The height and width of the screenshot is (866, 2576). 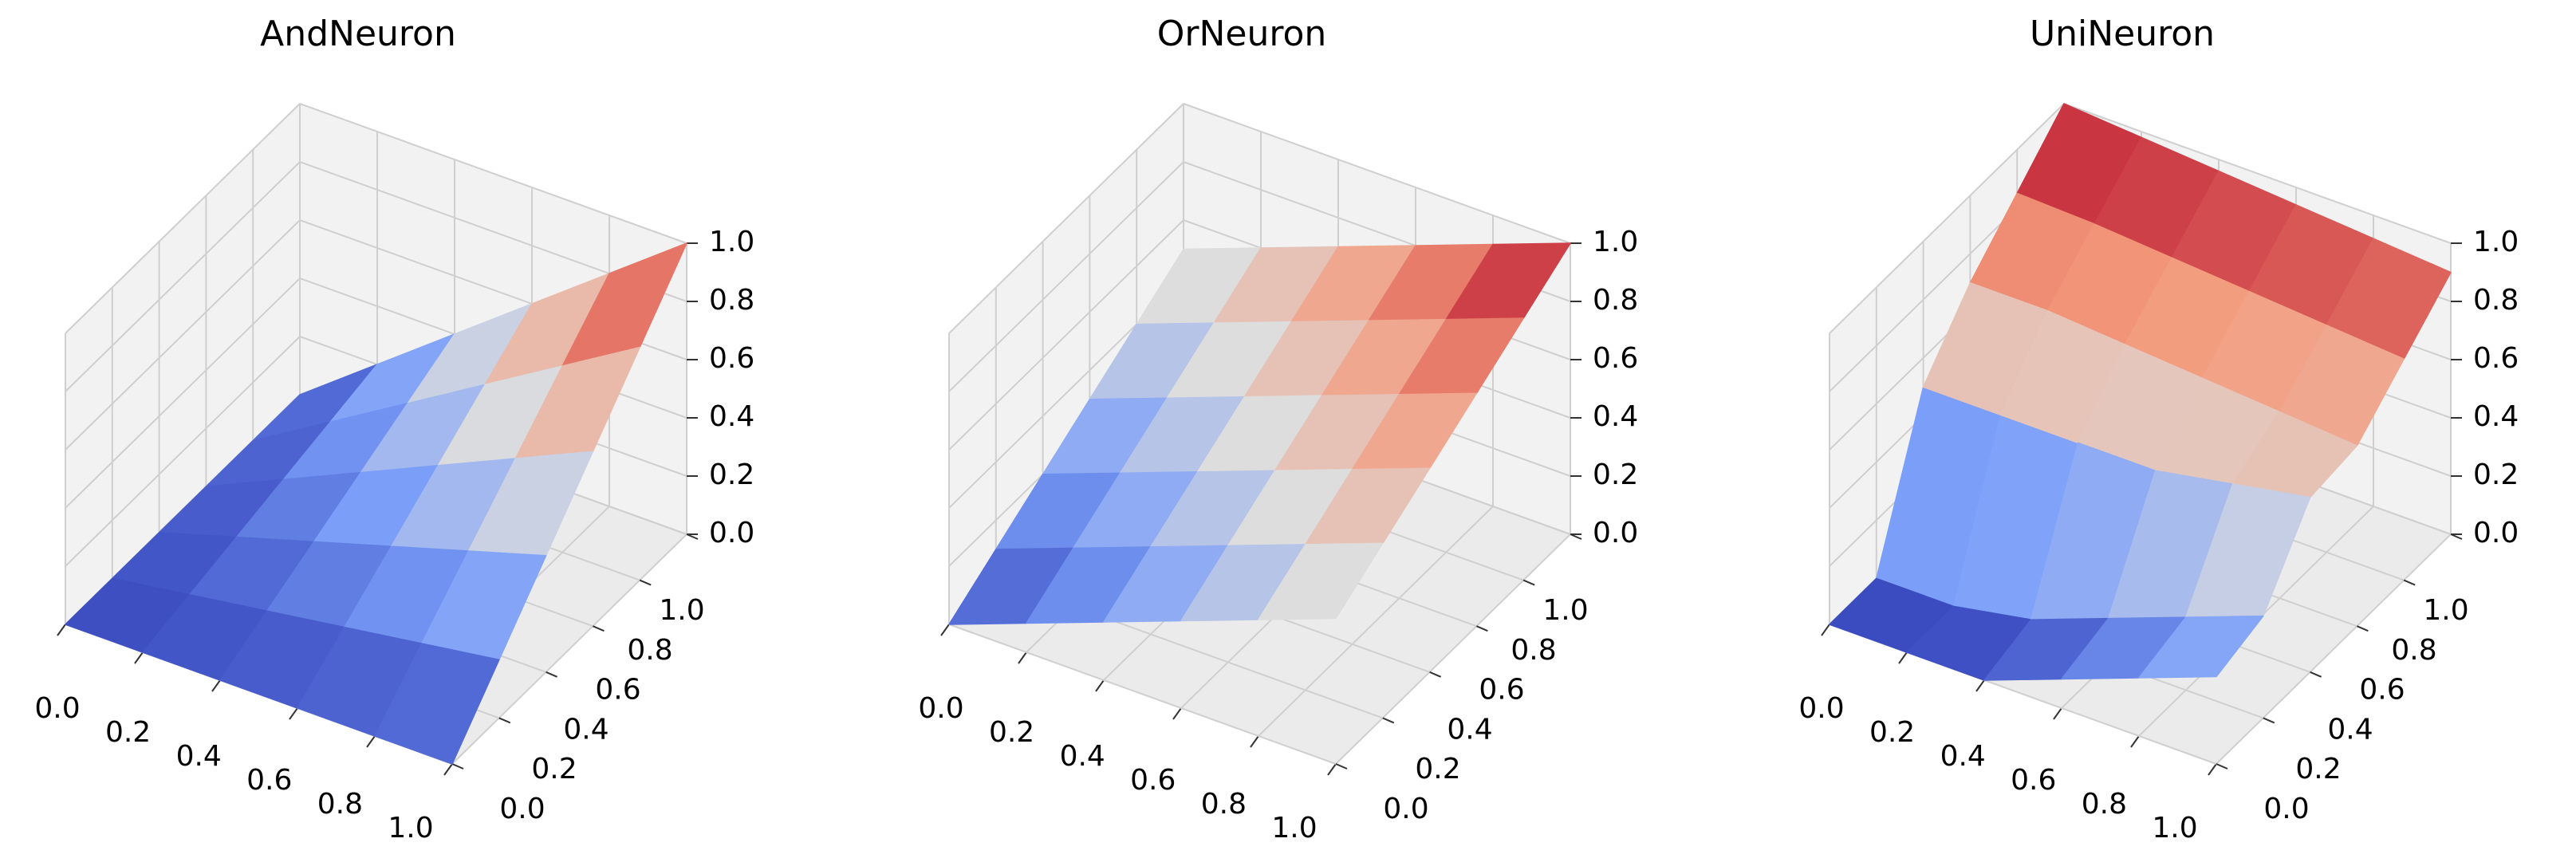 What do you see at coordinates (1224, 804) in the screenshot?
I see `x-tick-label: 0.8` at bounding box center [1224, 804].